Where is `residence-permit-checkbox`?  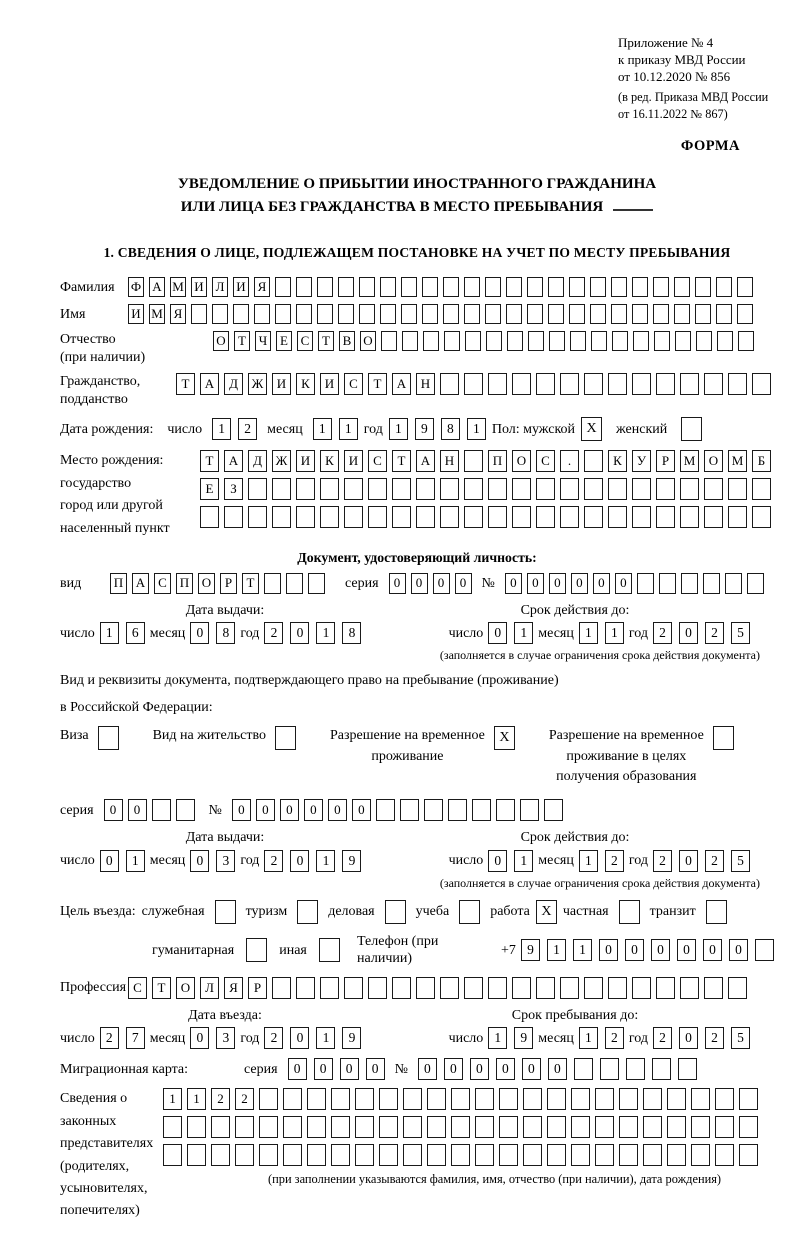 residence-permit-checkbox is located at coordinates (285, 738).